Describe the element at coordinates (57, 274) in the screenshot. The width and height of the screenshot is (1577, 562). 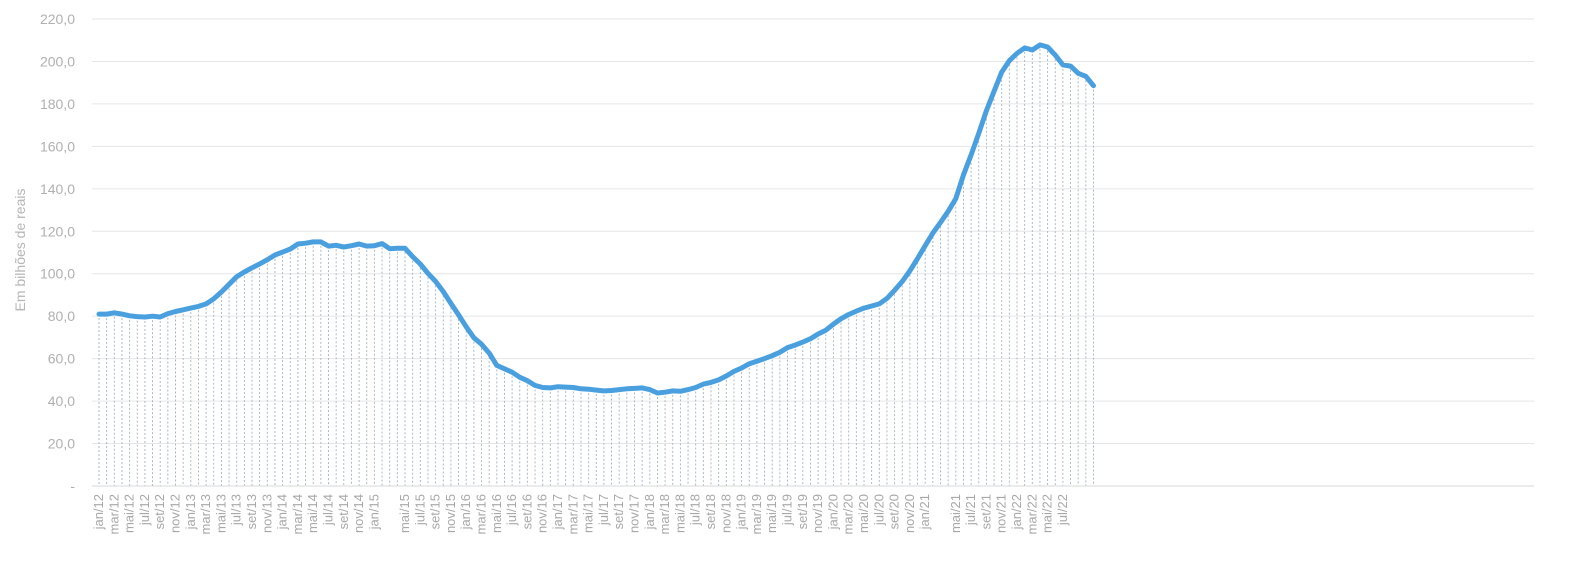
I see `y-tick-label: 100,0` at that location.